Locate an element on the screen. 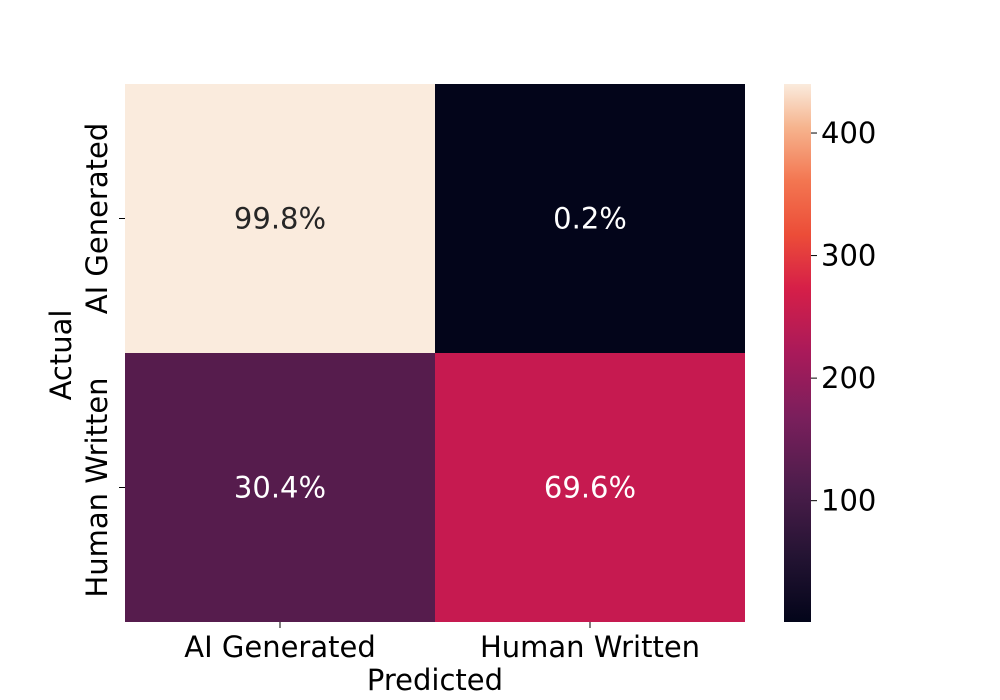  colorbar-gradient is located at coordinates (797, 353).